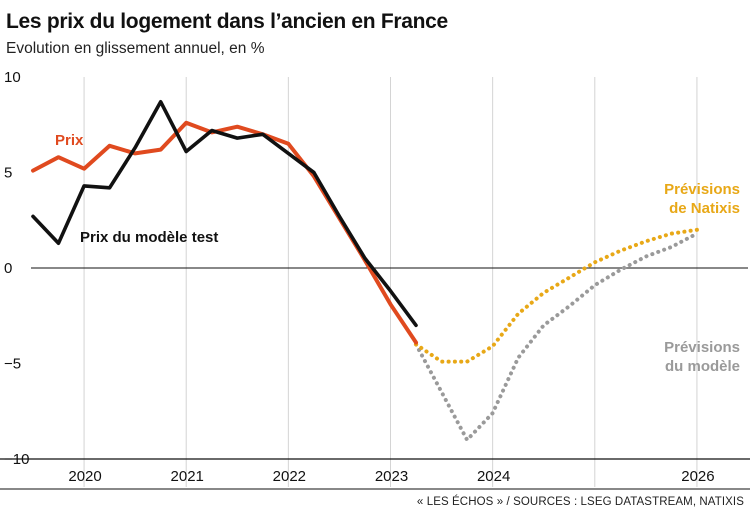  I want to click on y-tick-label-0: 10, so click(12, 77).